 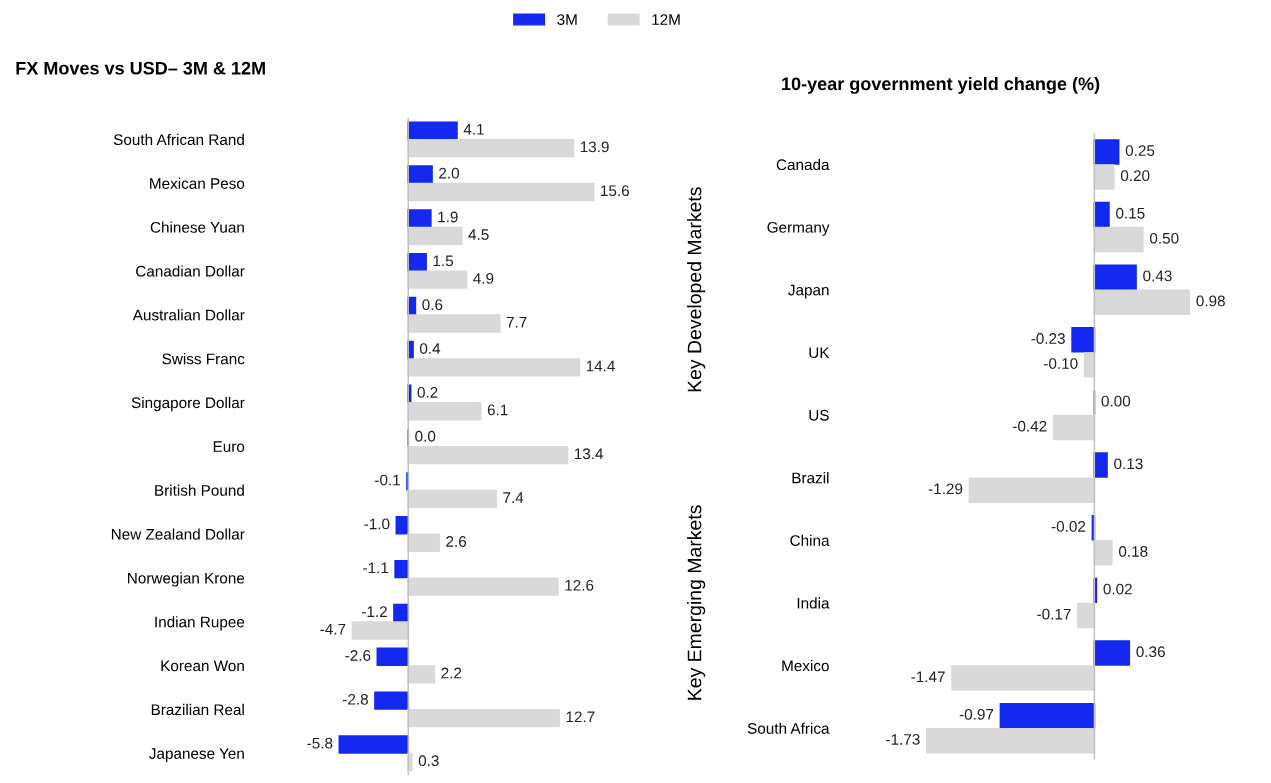 What do you see at coordinates (451, 673) in the screenshot?
I see `data-label: 2.2` at bounding box center [451, 673].